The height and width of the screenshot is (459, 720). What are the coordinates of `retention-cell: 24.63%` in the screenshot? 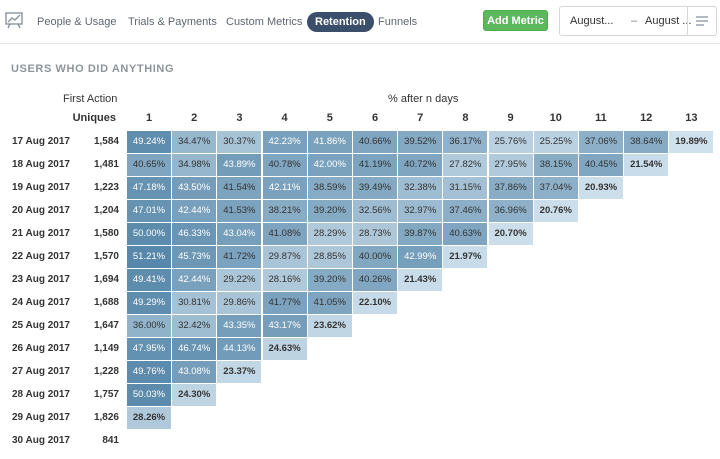 It's located at (284, 349).